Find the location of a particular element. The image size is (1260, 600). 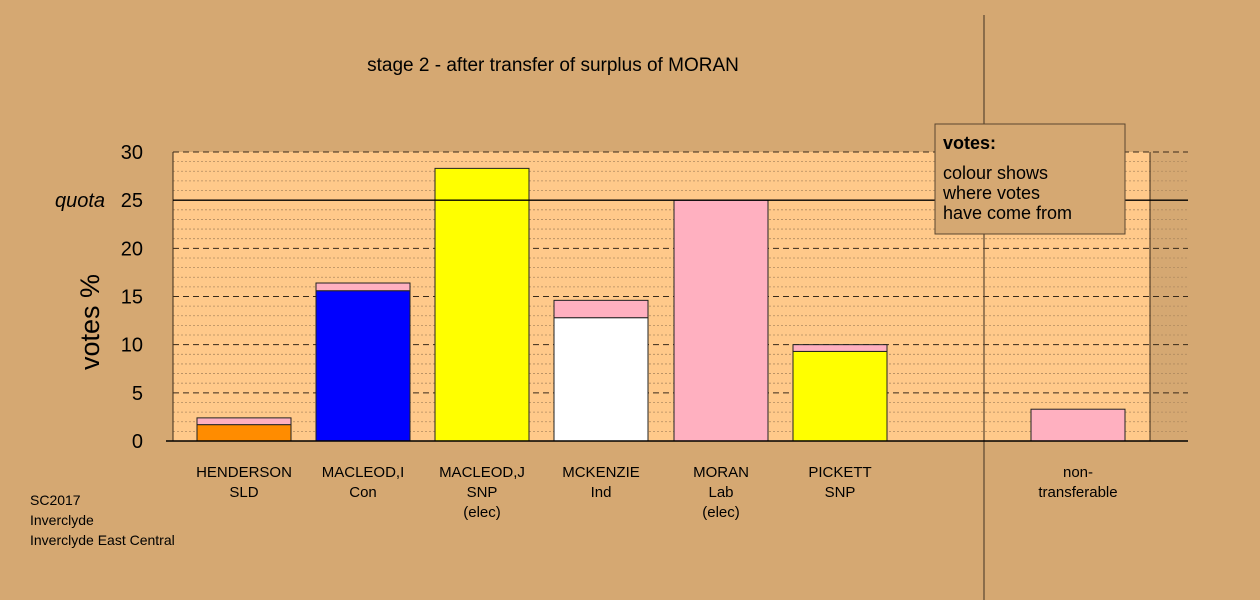

y-tick-label: 30 is located at coordinates (132, 153).